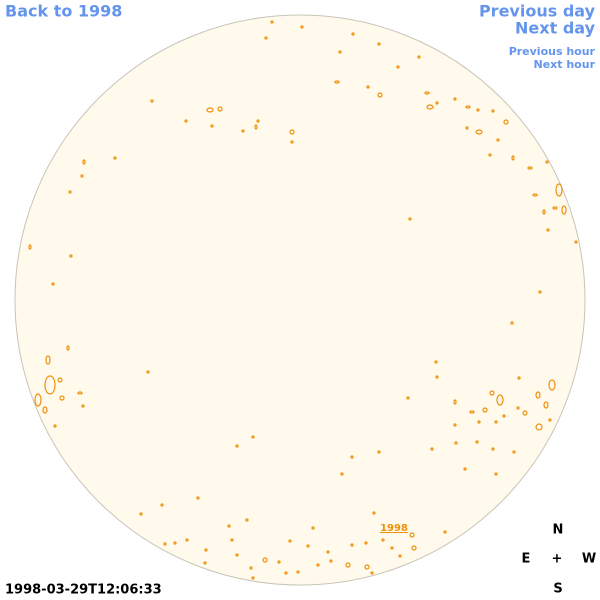  Describe the element at coordinates (537, 11) in the screenshot. I see `previous-day-link: Previous day` at that location.